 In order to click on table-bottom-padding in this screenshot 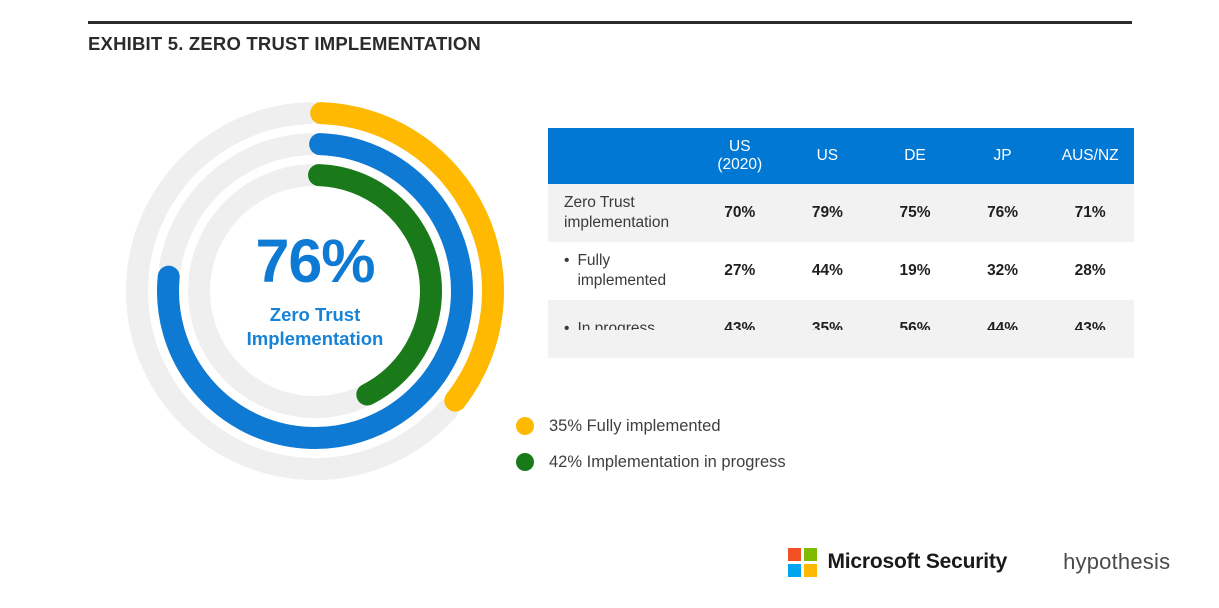, I will do `click(841, 341)`.